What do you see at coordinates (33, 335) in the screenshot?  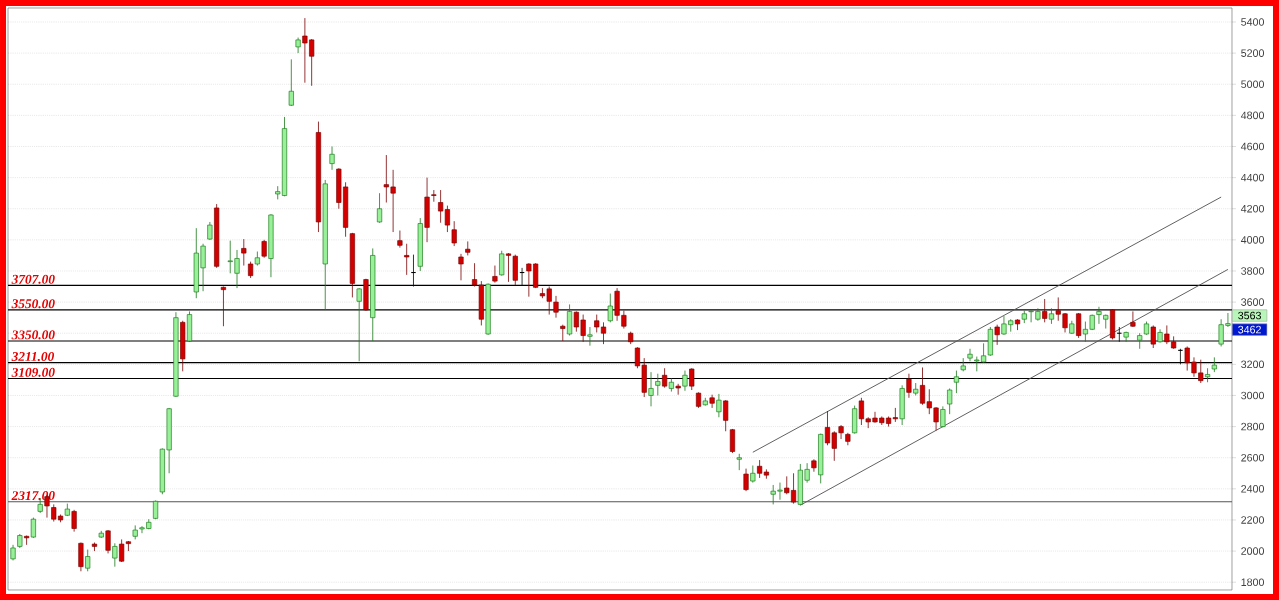 I see `ref-line-label: 3350.00` at bounding box center [33, 335].